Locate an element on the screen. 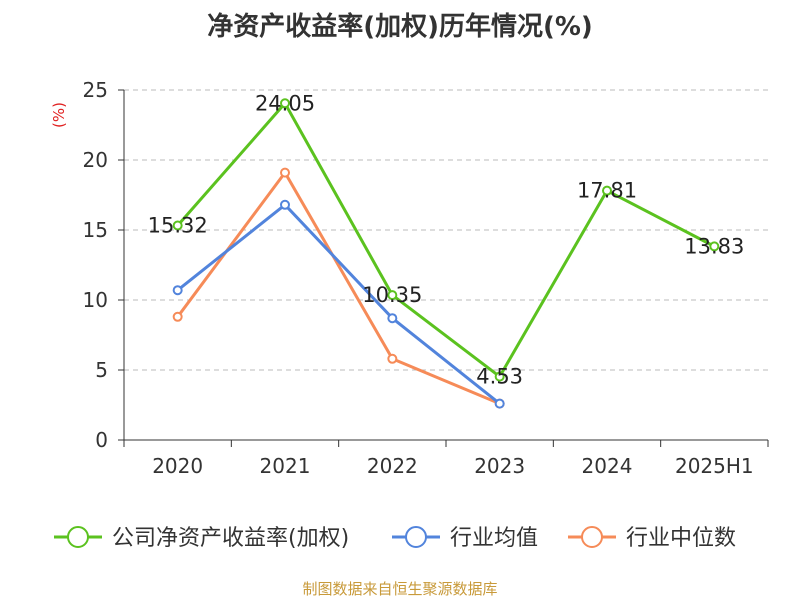 The width and height of the screenshot is (800, 600). data-label: 13.83 is located at coordinates (714, 246).